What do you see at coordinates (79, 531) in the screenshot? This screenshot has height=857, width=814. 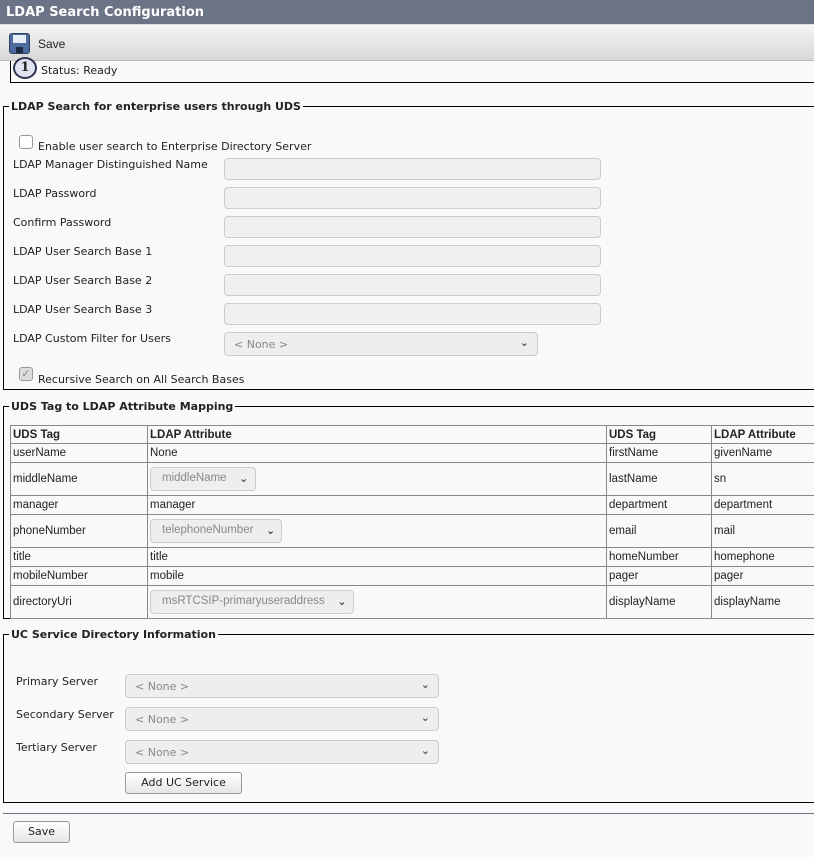 I see `uds-tag-cell: phoneNumber` at bounding box center [79, 531].